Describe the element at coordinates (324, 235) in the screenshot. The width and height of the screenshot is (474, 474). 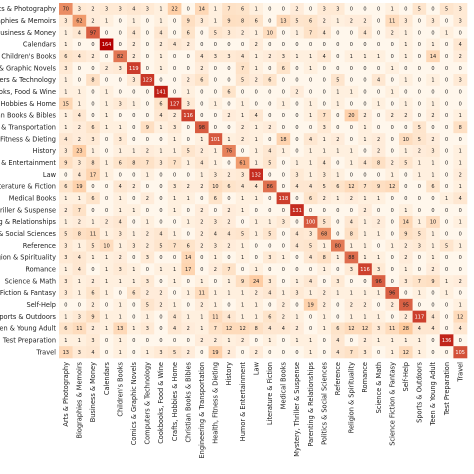
I see `heatmap-cell-value: 68` at that location.